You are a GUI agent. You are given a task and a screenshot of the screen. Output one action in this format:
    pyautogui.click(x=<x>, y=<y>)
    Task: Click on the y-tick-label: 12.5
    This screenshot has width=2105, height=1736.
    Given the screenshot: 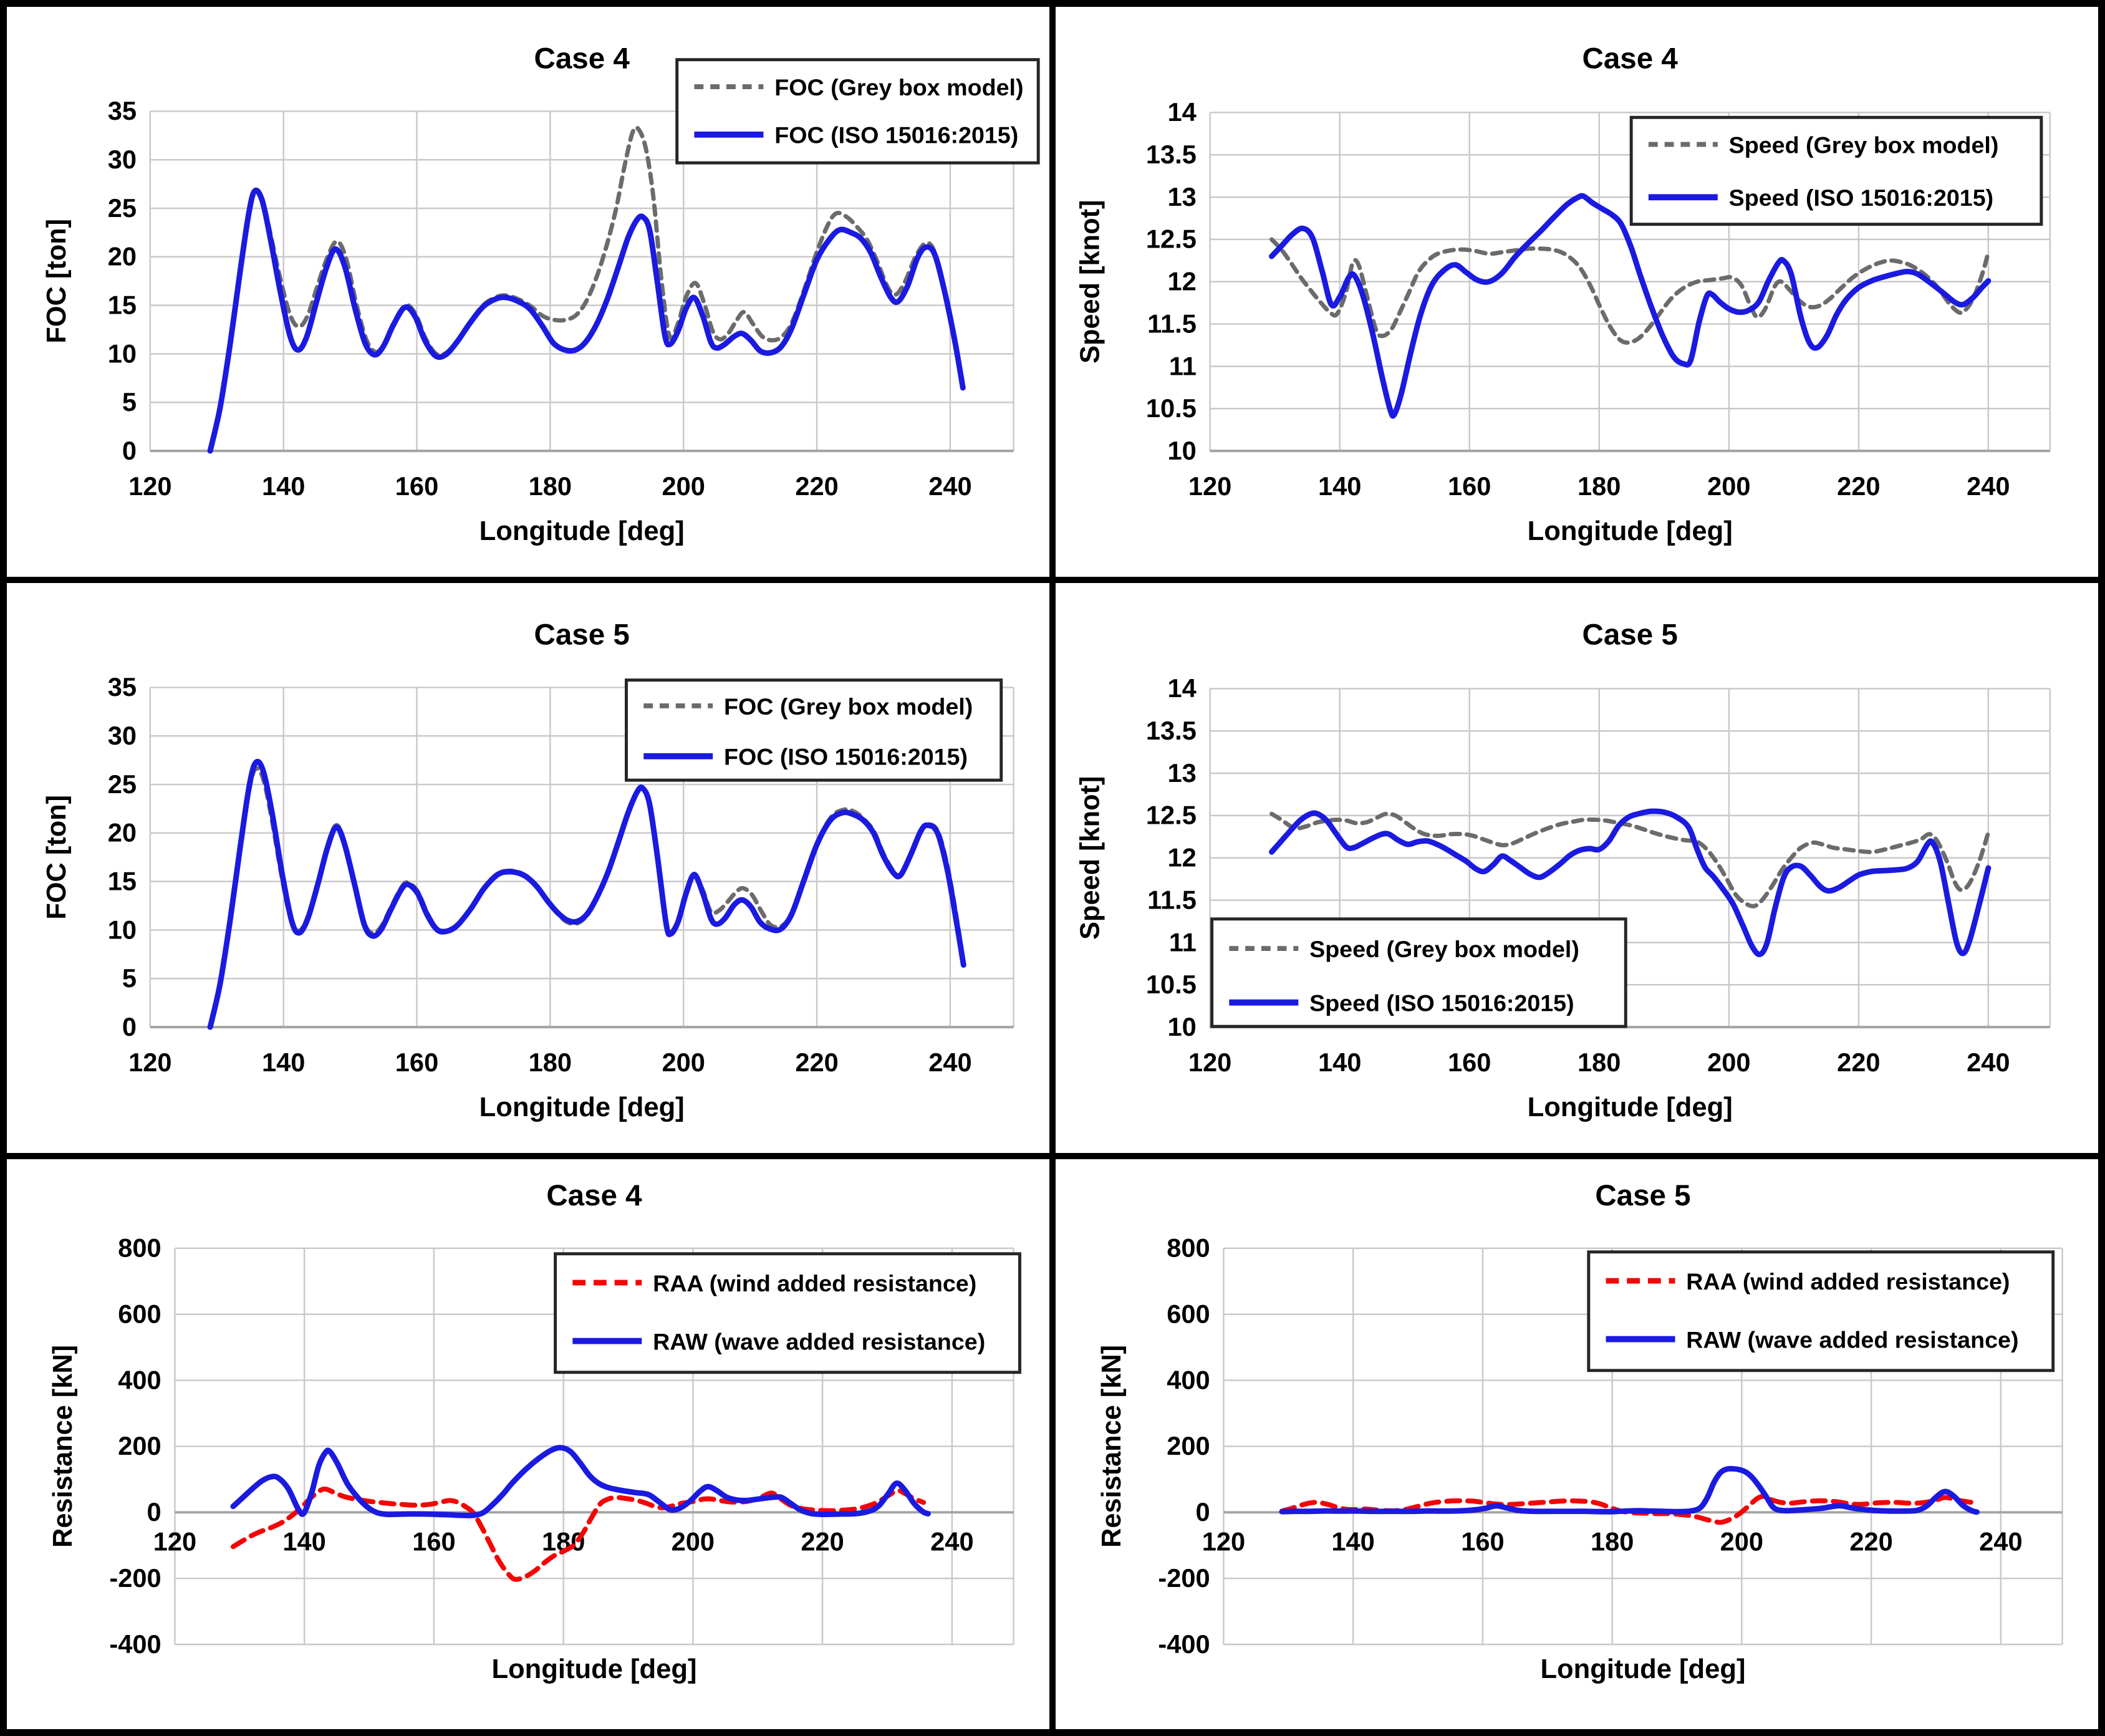 What is the action you would take?
    pyautogui.click(x=1171, y=239)
    